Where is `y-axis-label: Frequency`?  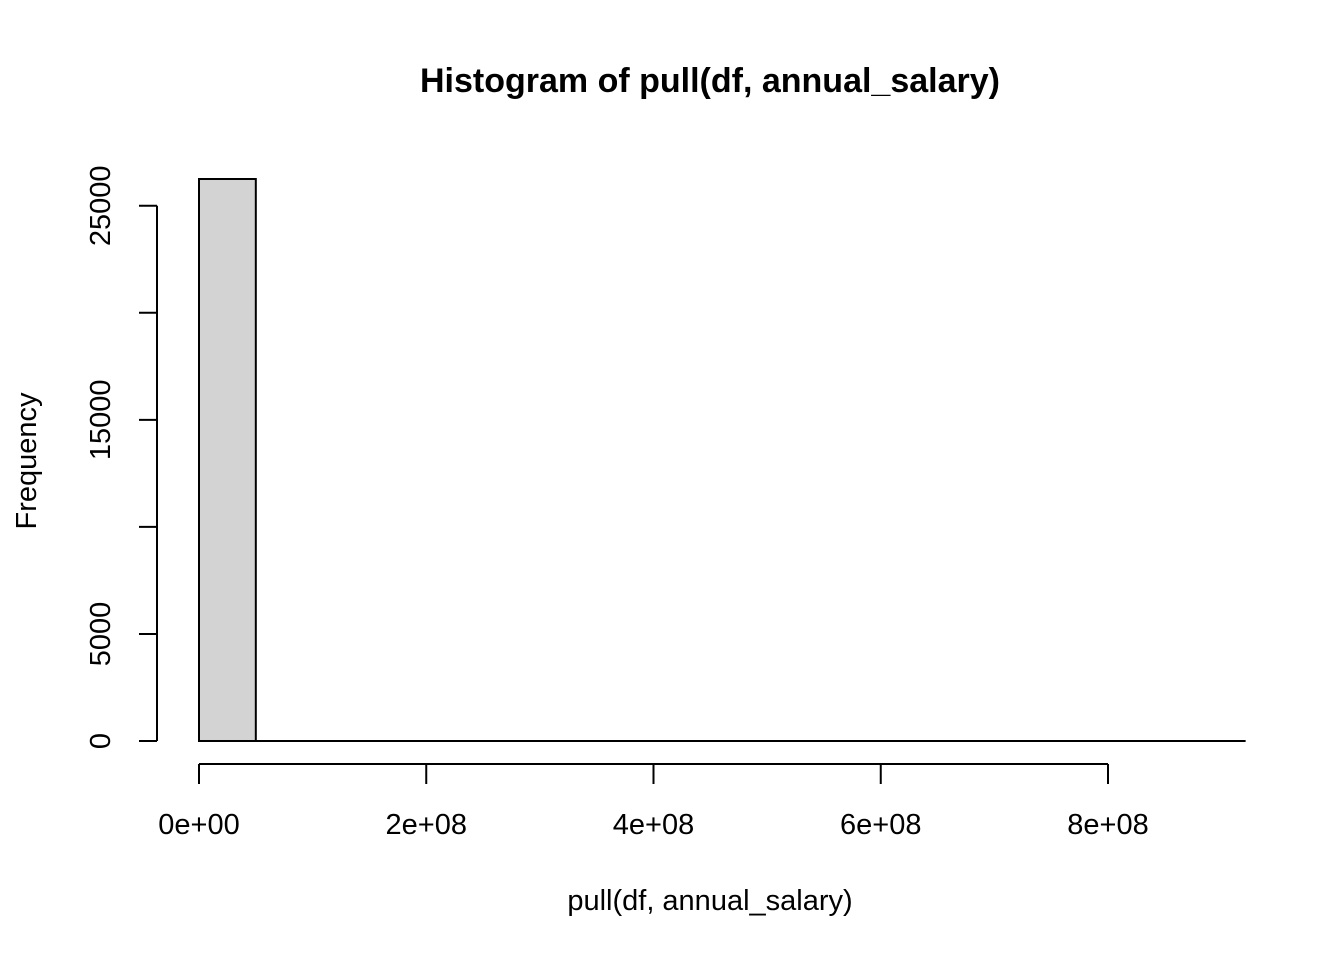 y-axis-label: Frequency is located at coordinates (27, 461).